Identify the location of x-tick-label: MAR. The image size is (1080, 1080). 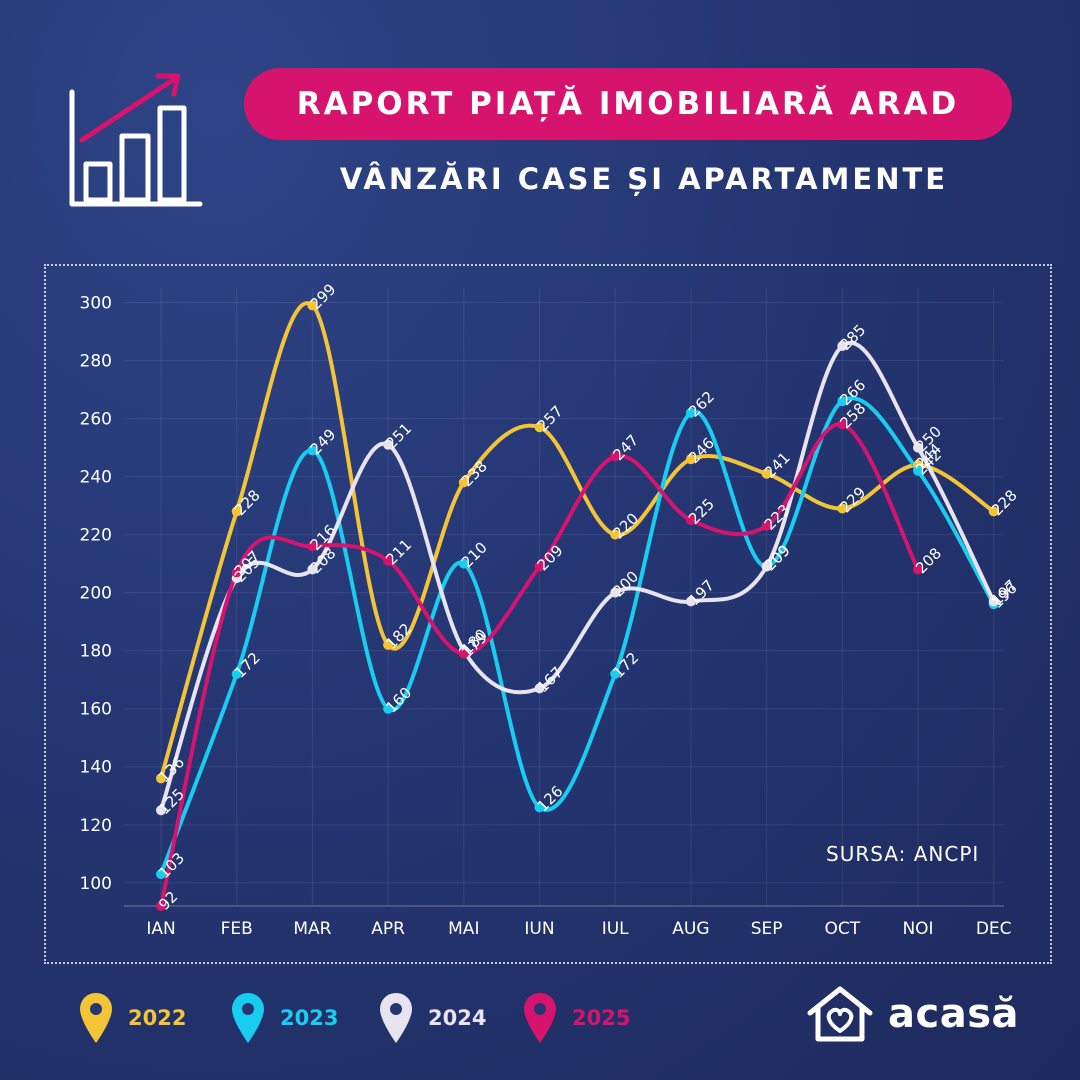
(312, 929).